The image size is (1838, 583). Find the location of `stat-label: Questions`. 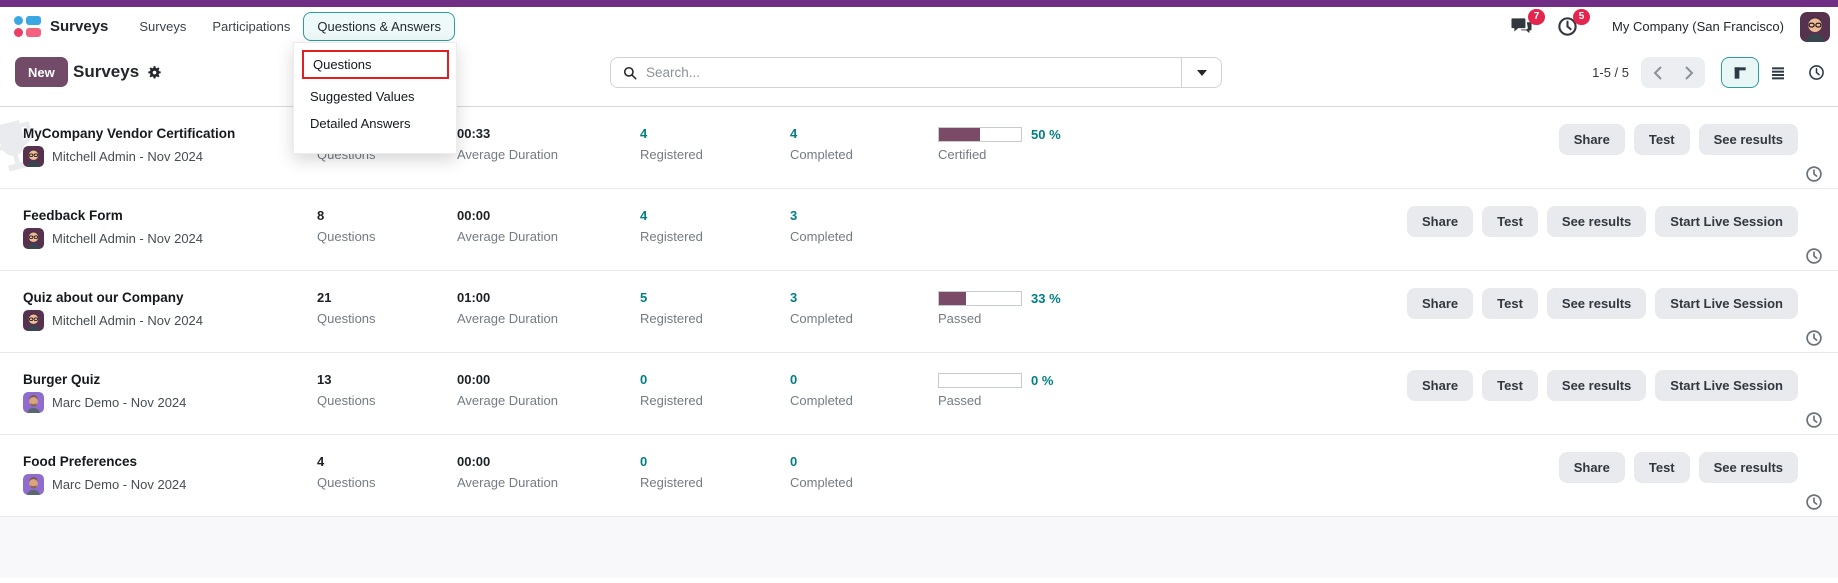

stat-label: Questions is located at coordinates (346, 400).